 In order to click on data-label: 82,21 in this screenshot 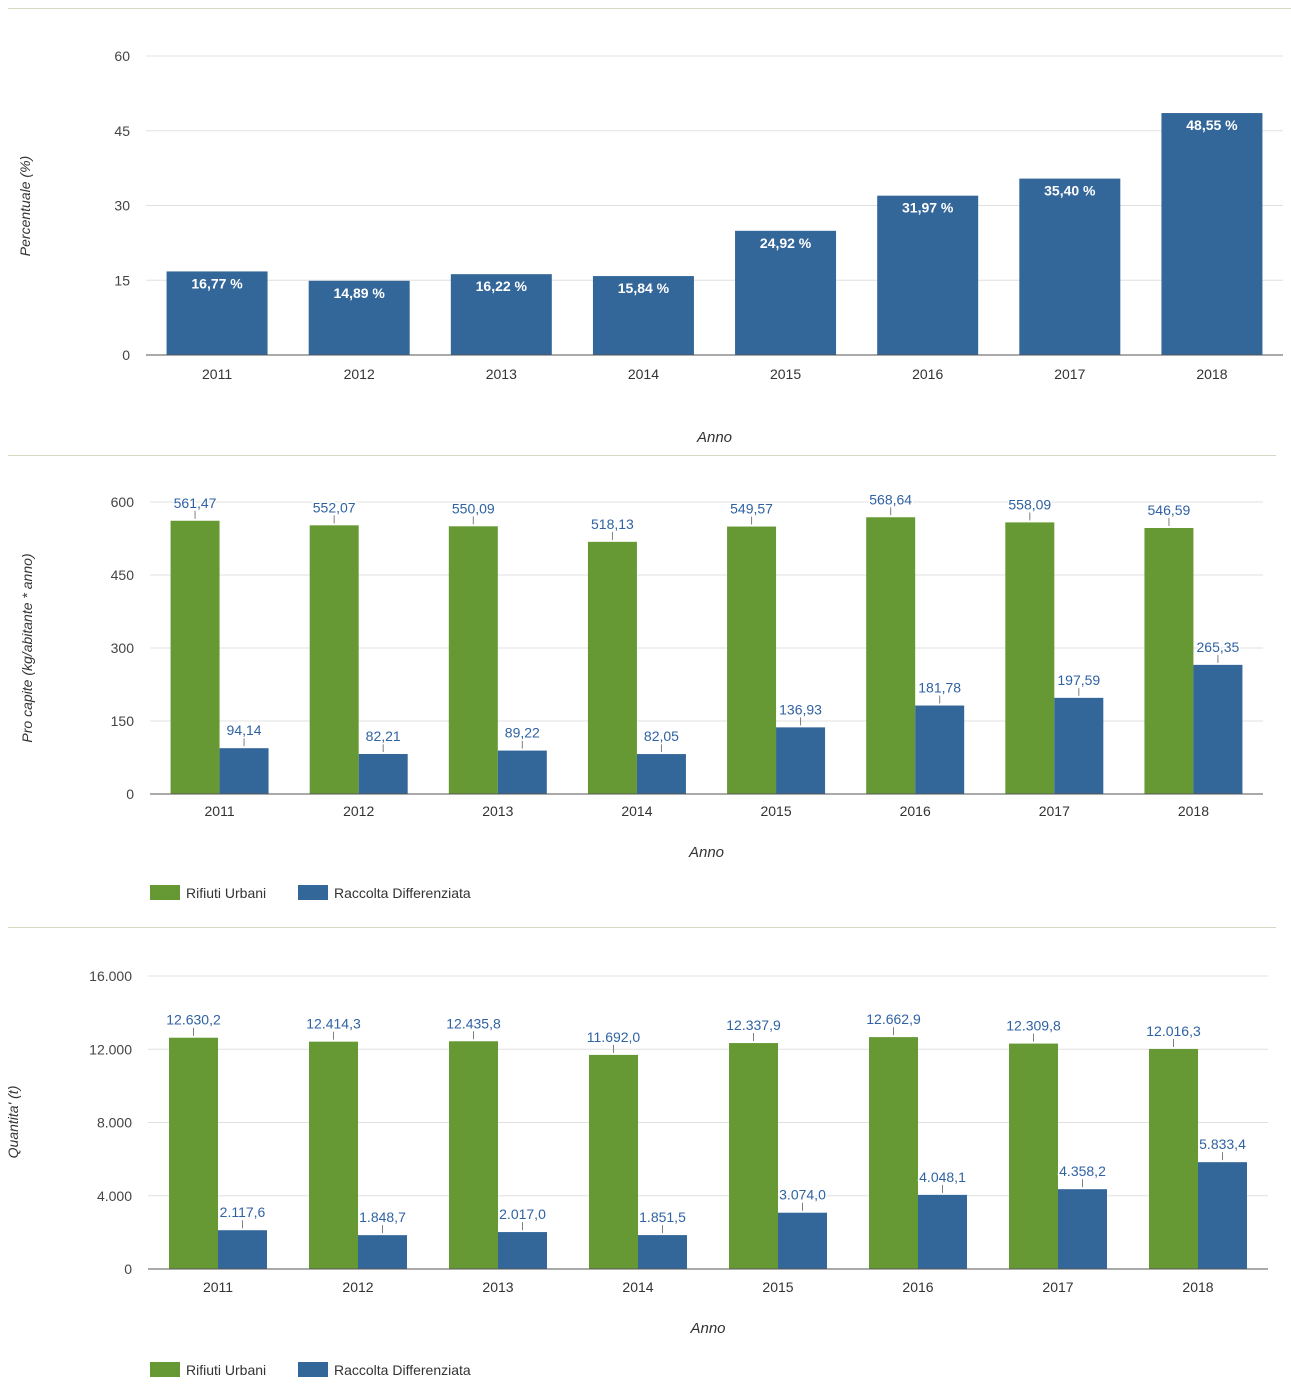, I will do `click(383, 736)`.